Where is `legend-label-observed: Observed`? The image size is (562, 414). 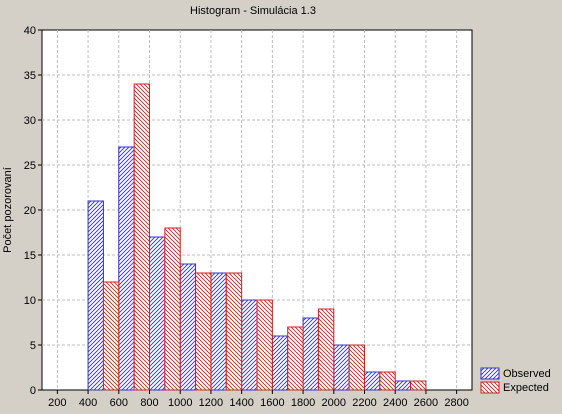 legend-label-observed: Observed is located at coordinates (527, 374).